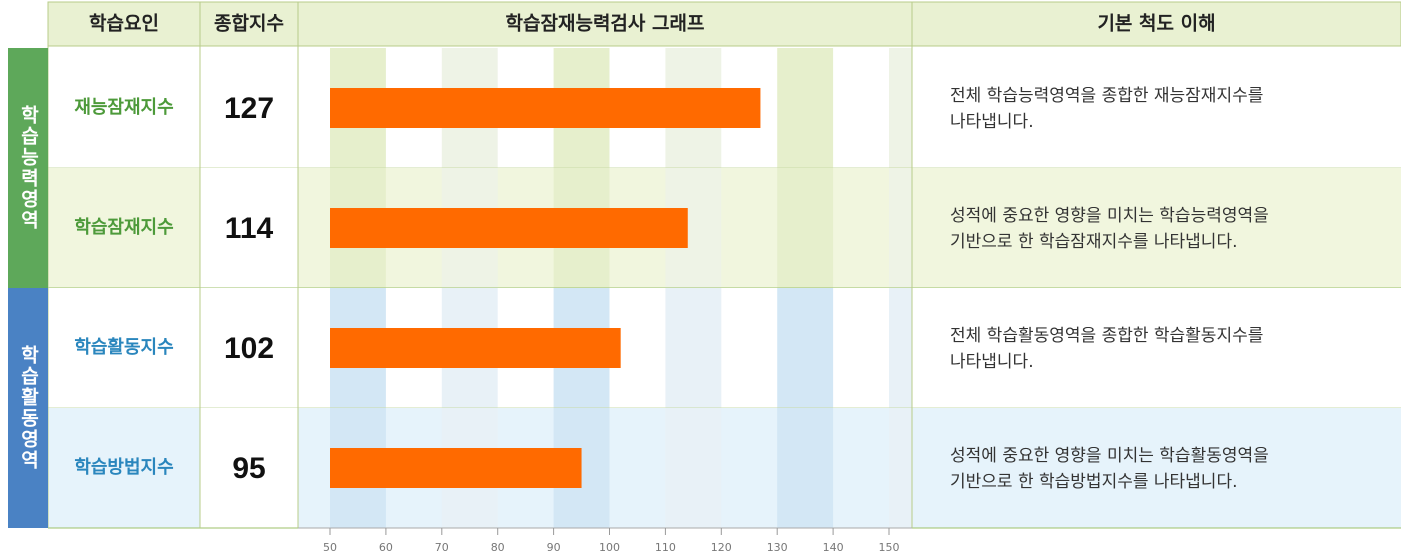  What do you see at coordinates (777, 547) in the screenshot?
I see `x-tick-label: 130` at bounding box center [777, 547].